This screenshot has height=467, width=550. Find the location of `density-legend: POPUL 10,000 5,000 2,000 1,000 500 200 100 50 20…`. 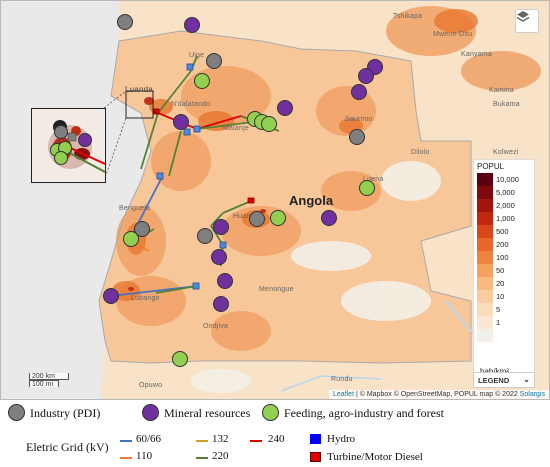

density-legend: POPUL 10,000 5,000 2,000 1,000 500 200 100 50 20… is located at coordinates (504, 270).